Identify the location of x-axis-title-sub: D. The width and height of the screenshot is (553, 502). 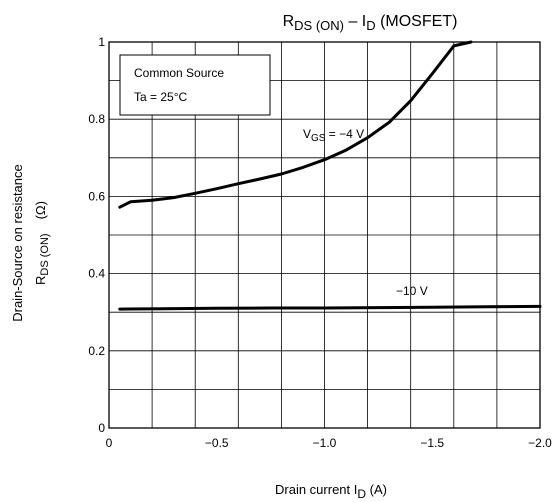
(361, 494).